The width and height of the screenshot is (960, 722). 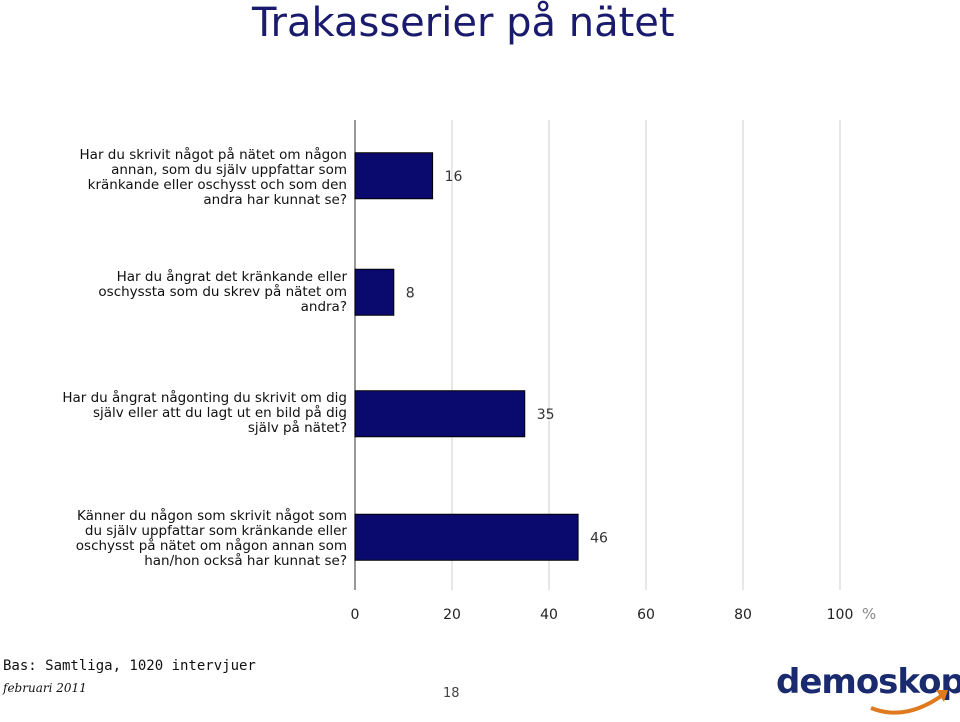 What do you see at coordinates (546, 415) in the screenshot?
I see `data-label: 35` at bounding box center [546, 415].